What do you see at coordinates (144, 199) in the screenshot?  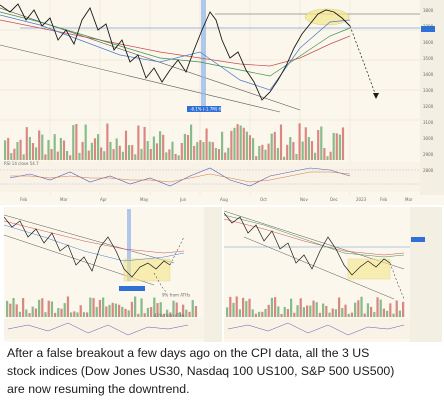 I see `svg-text: May` at bounding box center [144, 199].